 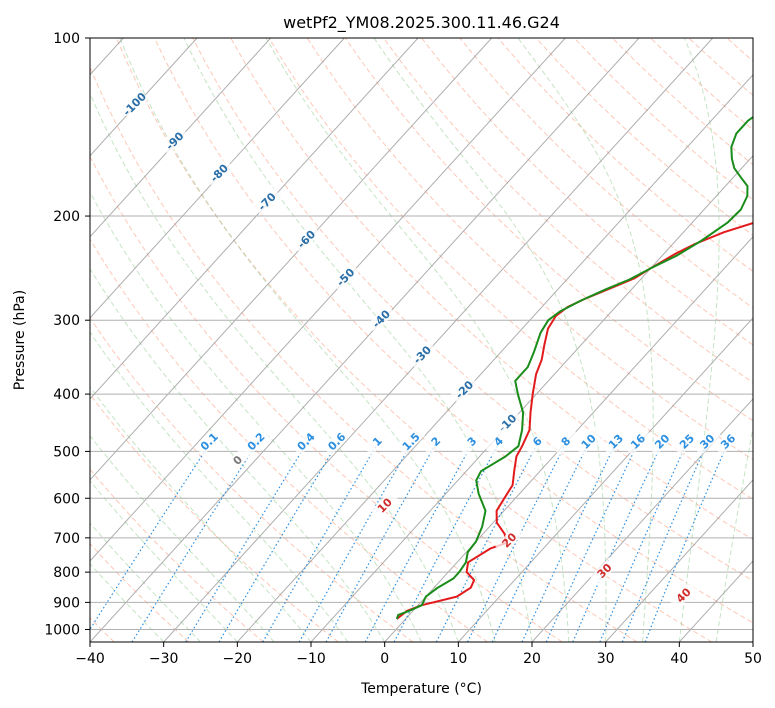 What do you see at coordinates (164, 659) in the screenshot?
I see `x-tick-label: −30` at bounding box center [164, 659].